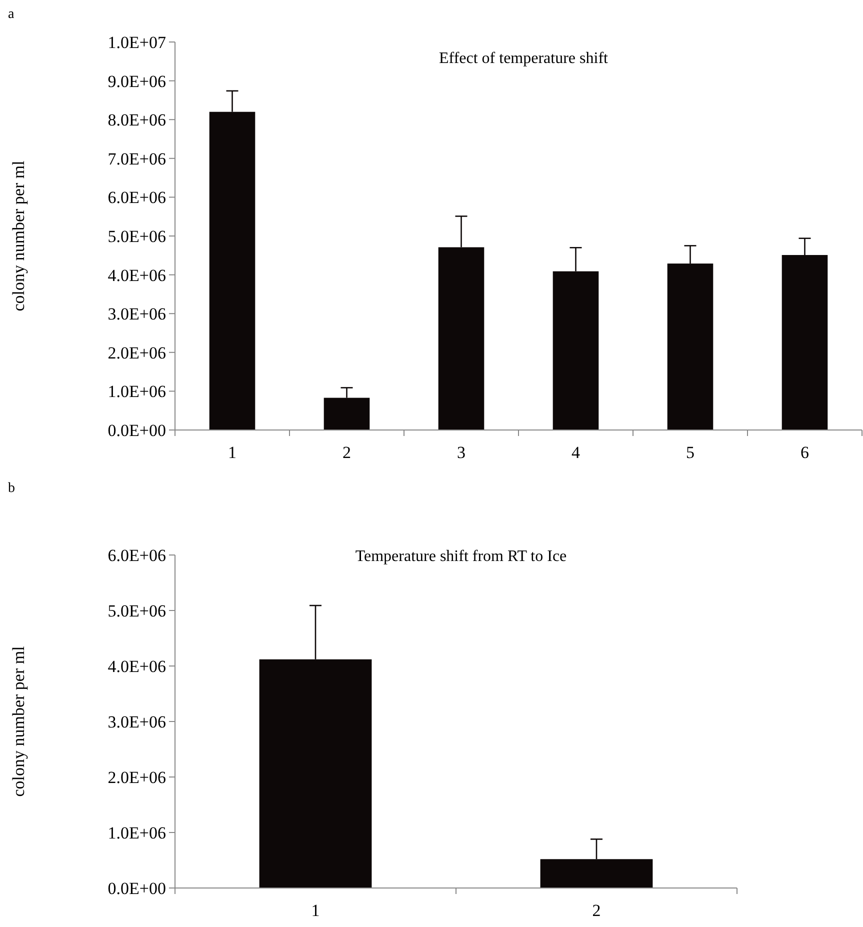 This screenshot has height=927, width=863. Describe the element at coordinates (461, 556) in the screenshot. I see `chart-title: Temperature shift from RT to Ice` at that location.